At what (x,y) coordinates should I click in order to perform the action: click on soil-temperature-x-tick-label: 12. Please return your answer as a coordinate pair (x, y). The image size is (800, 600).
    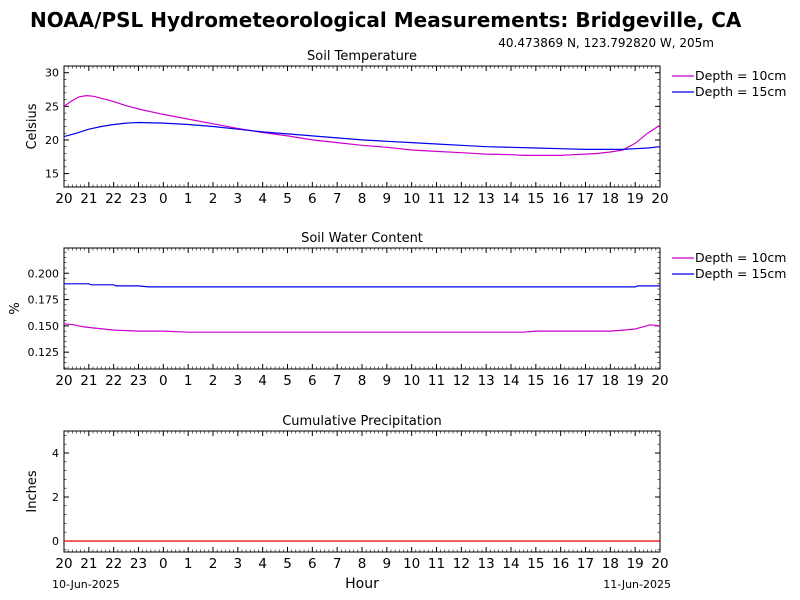
    Looking at the image, I should click on (461, 199).